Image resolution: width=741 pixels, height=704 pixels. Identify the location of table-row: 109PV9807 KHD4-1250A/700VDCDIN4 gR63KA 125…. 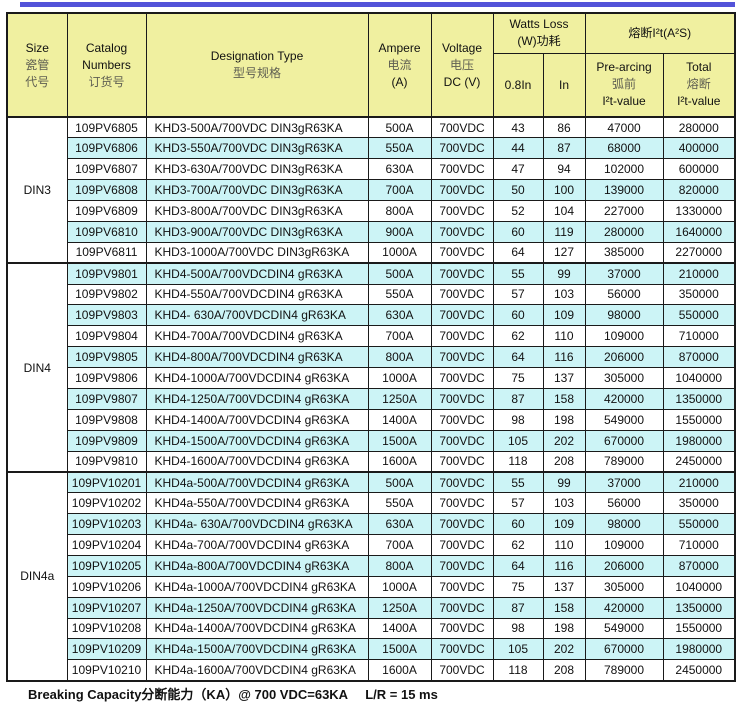
(371, 398).